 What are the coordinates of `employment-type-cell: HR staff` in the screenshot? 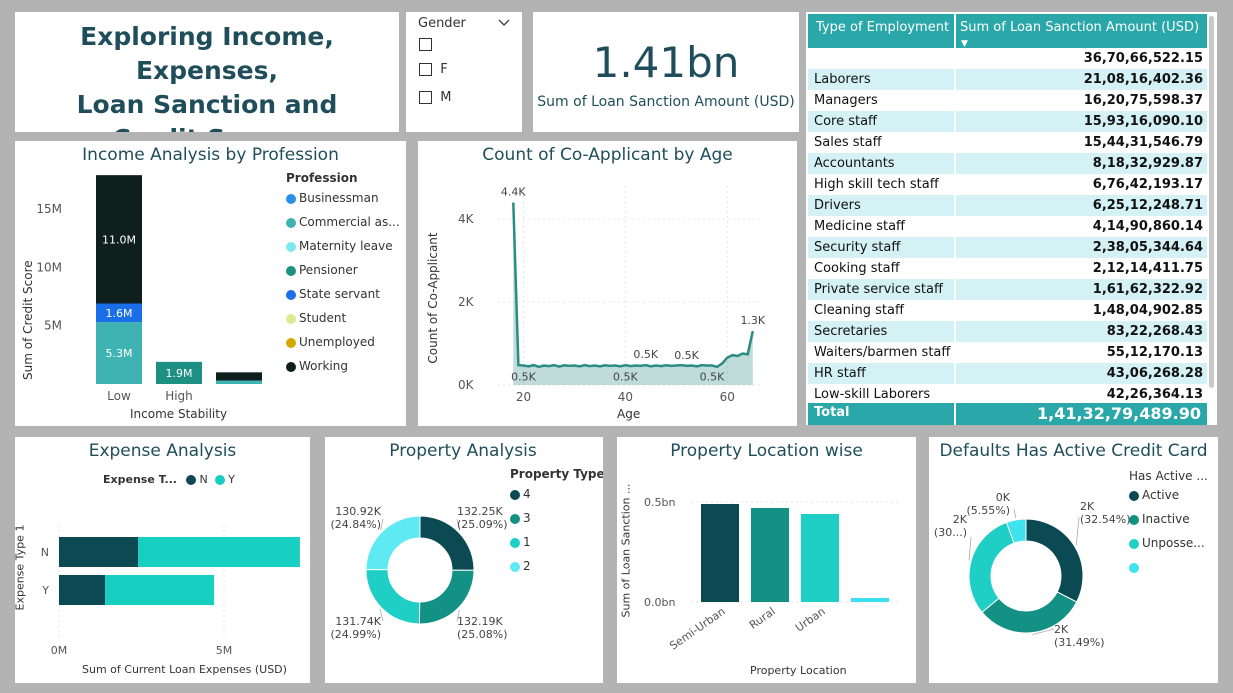 It's located at (882, 373).